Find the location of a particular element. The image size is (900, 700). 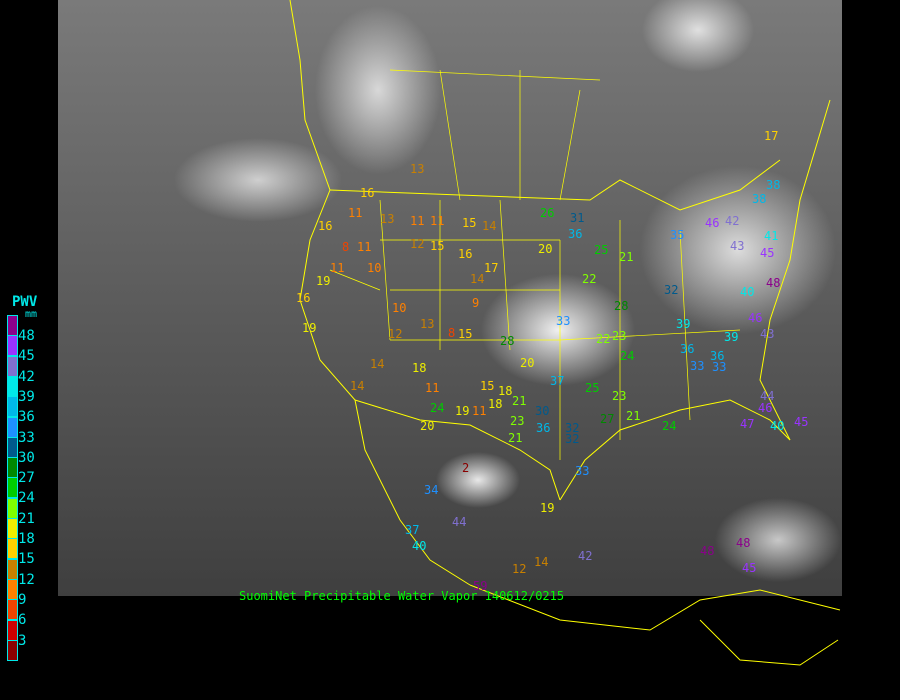

station-value: 23 is located at coordinates (517, 421).